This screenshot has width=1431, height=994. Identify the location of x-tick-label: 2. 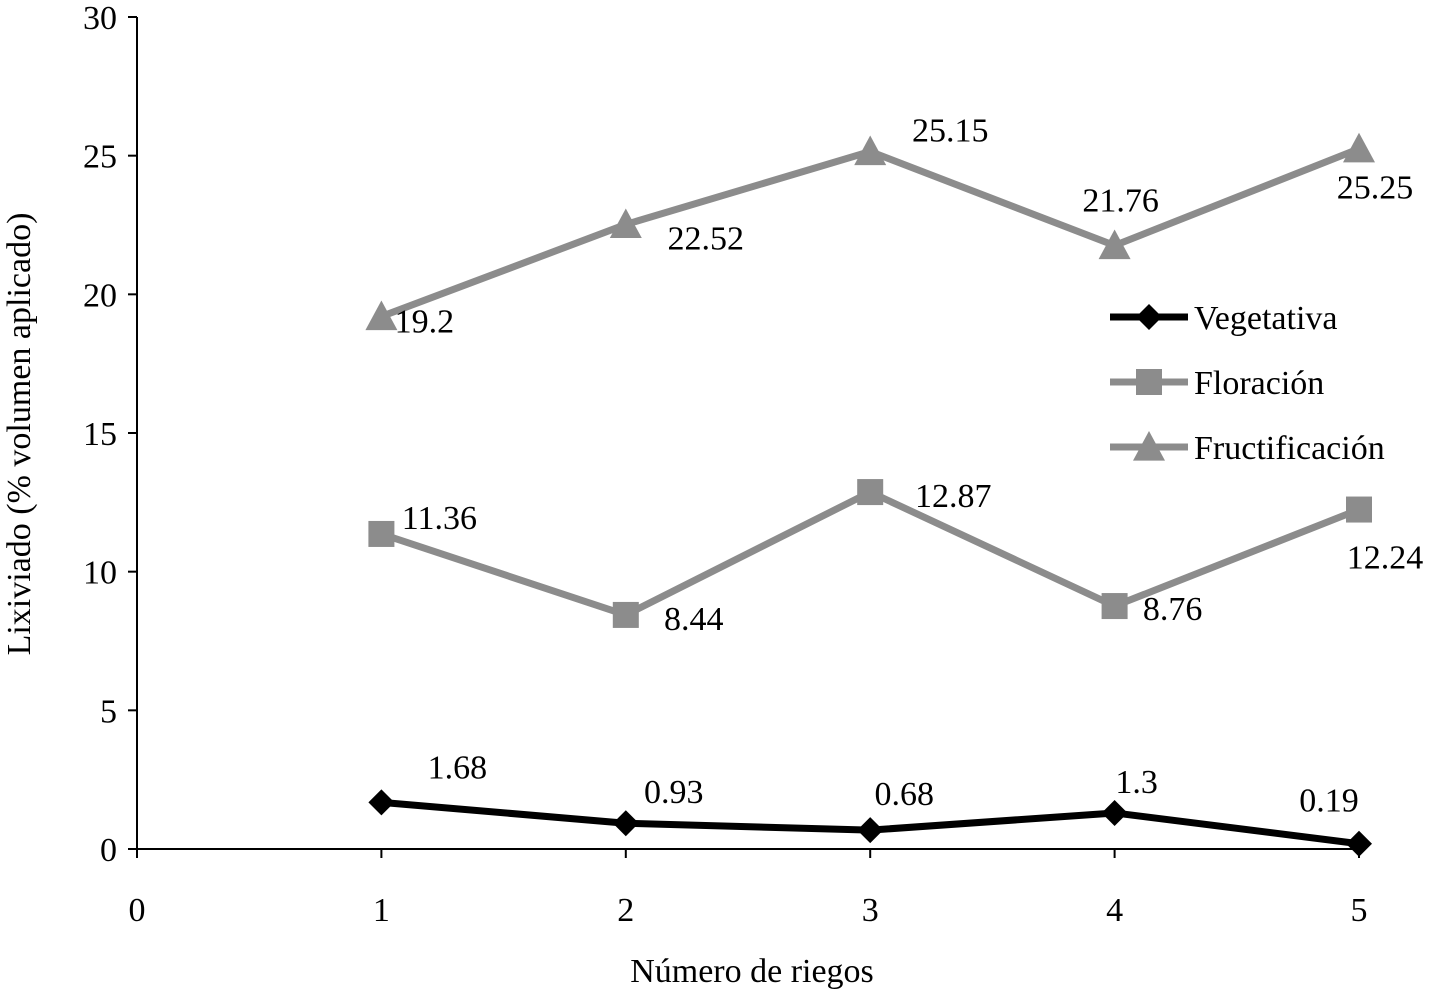
(625, 910).